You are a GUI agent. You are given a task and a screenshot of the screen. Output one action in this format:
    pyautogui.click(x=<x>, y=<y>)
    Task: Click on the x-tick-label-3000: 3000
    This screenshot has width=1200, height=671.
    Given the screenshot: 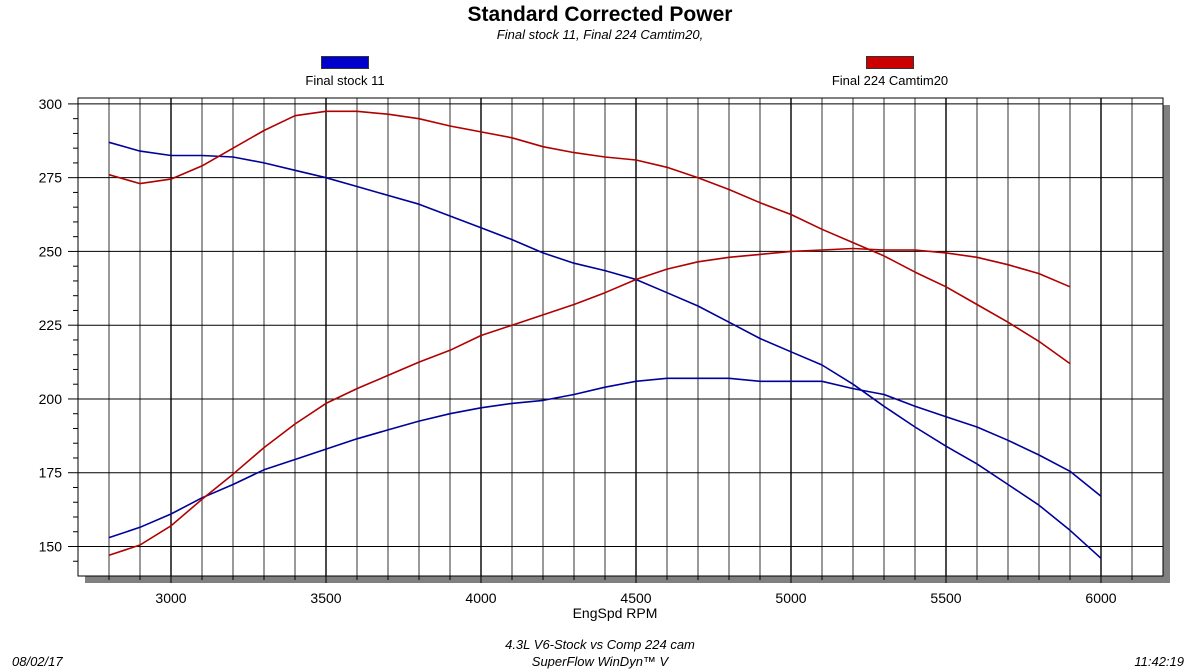 What is the action you would take?
    pyautogui.click(x=170, y=598)
    